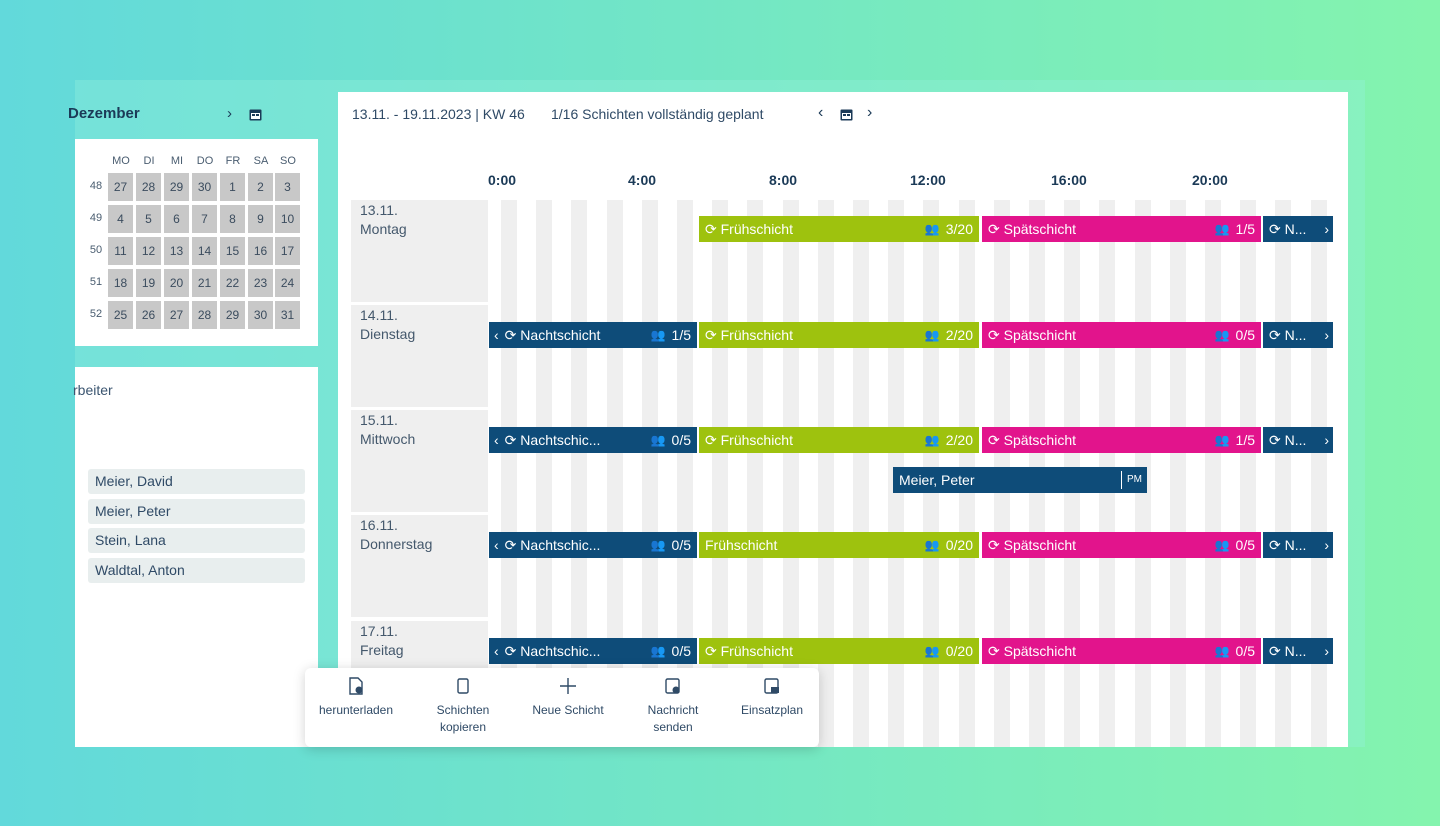 This screenshot has height=826, width=1440. I want to click on calendar-day: 25, so click(120, 315).